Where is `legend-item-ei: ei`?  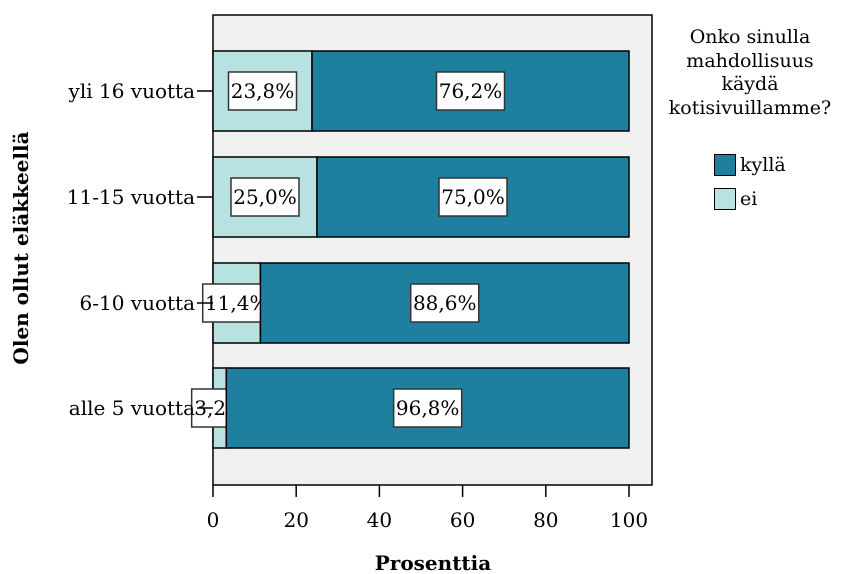 legend-item-ei: ei is located at coordinates (735, 199).